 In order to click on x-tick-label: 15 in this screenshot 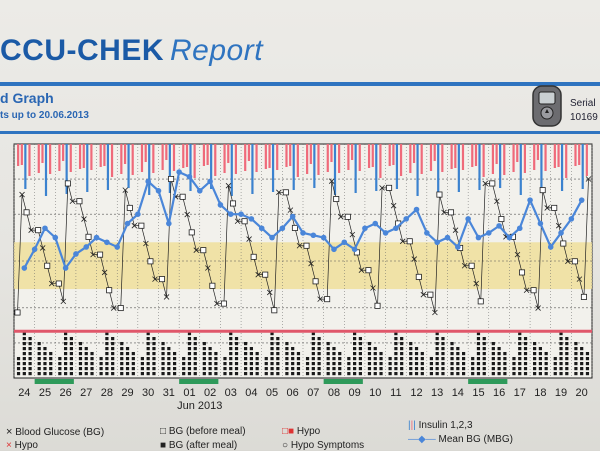, I will do `click(478, 393)`.